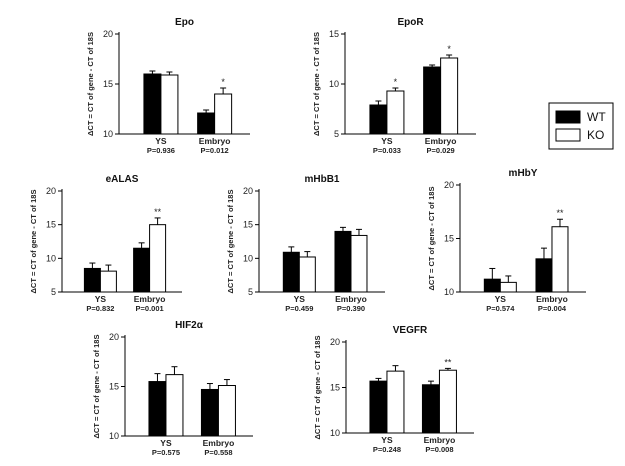  What do you see at coordinates (51, 191) in the screenshot?
I see `ealas-ytick-label-3: 20` at bounding box center [51, 191].